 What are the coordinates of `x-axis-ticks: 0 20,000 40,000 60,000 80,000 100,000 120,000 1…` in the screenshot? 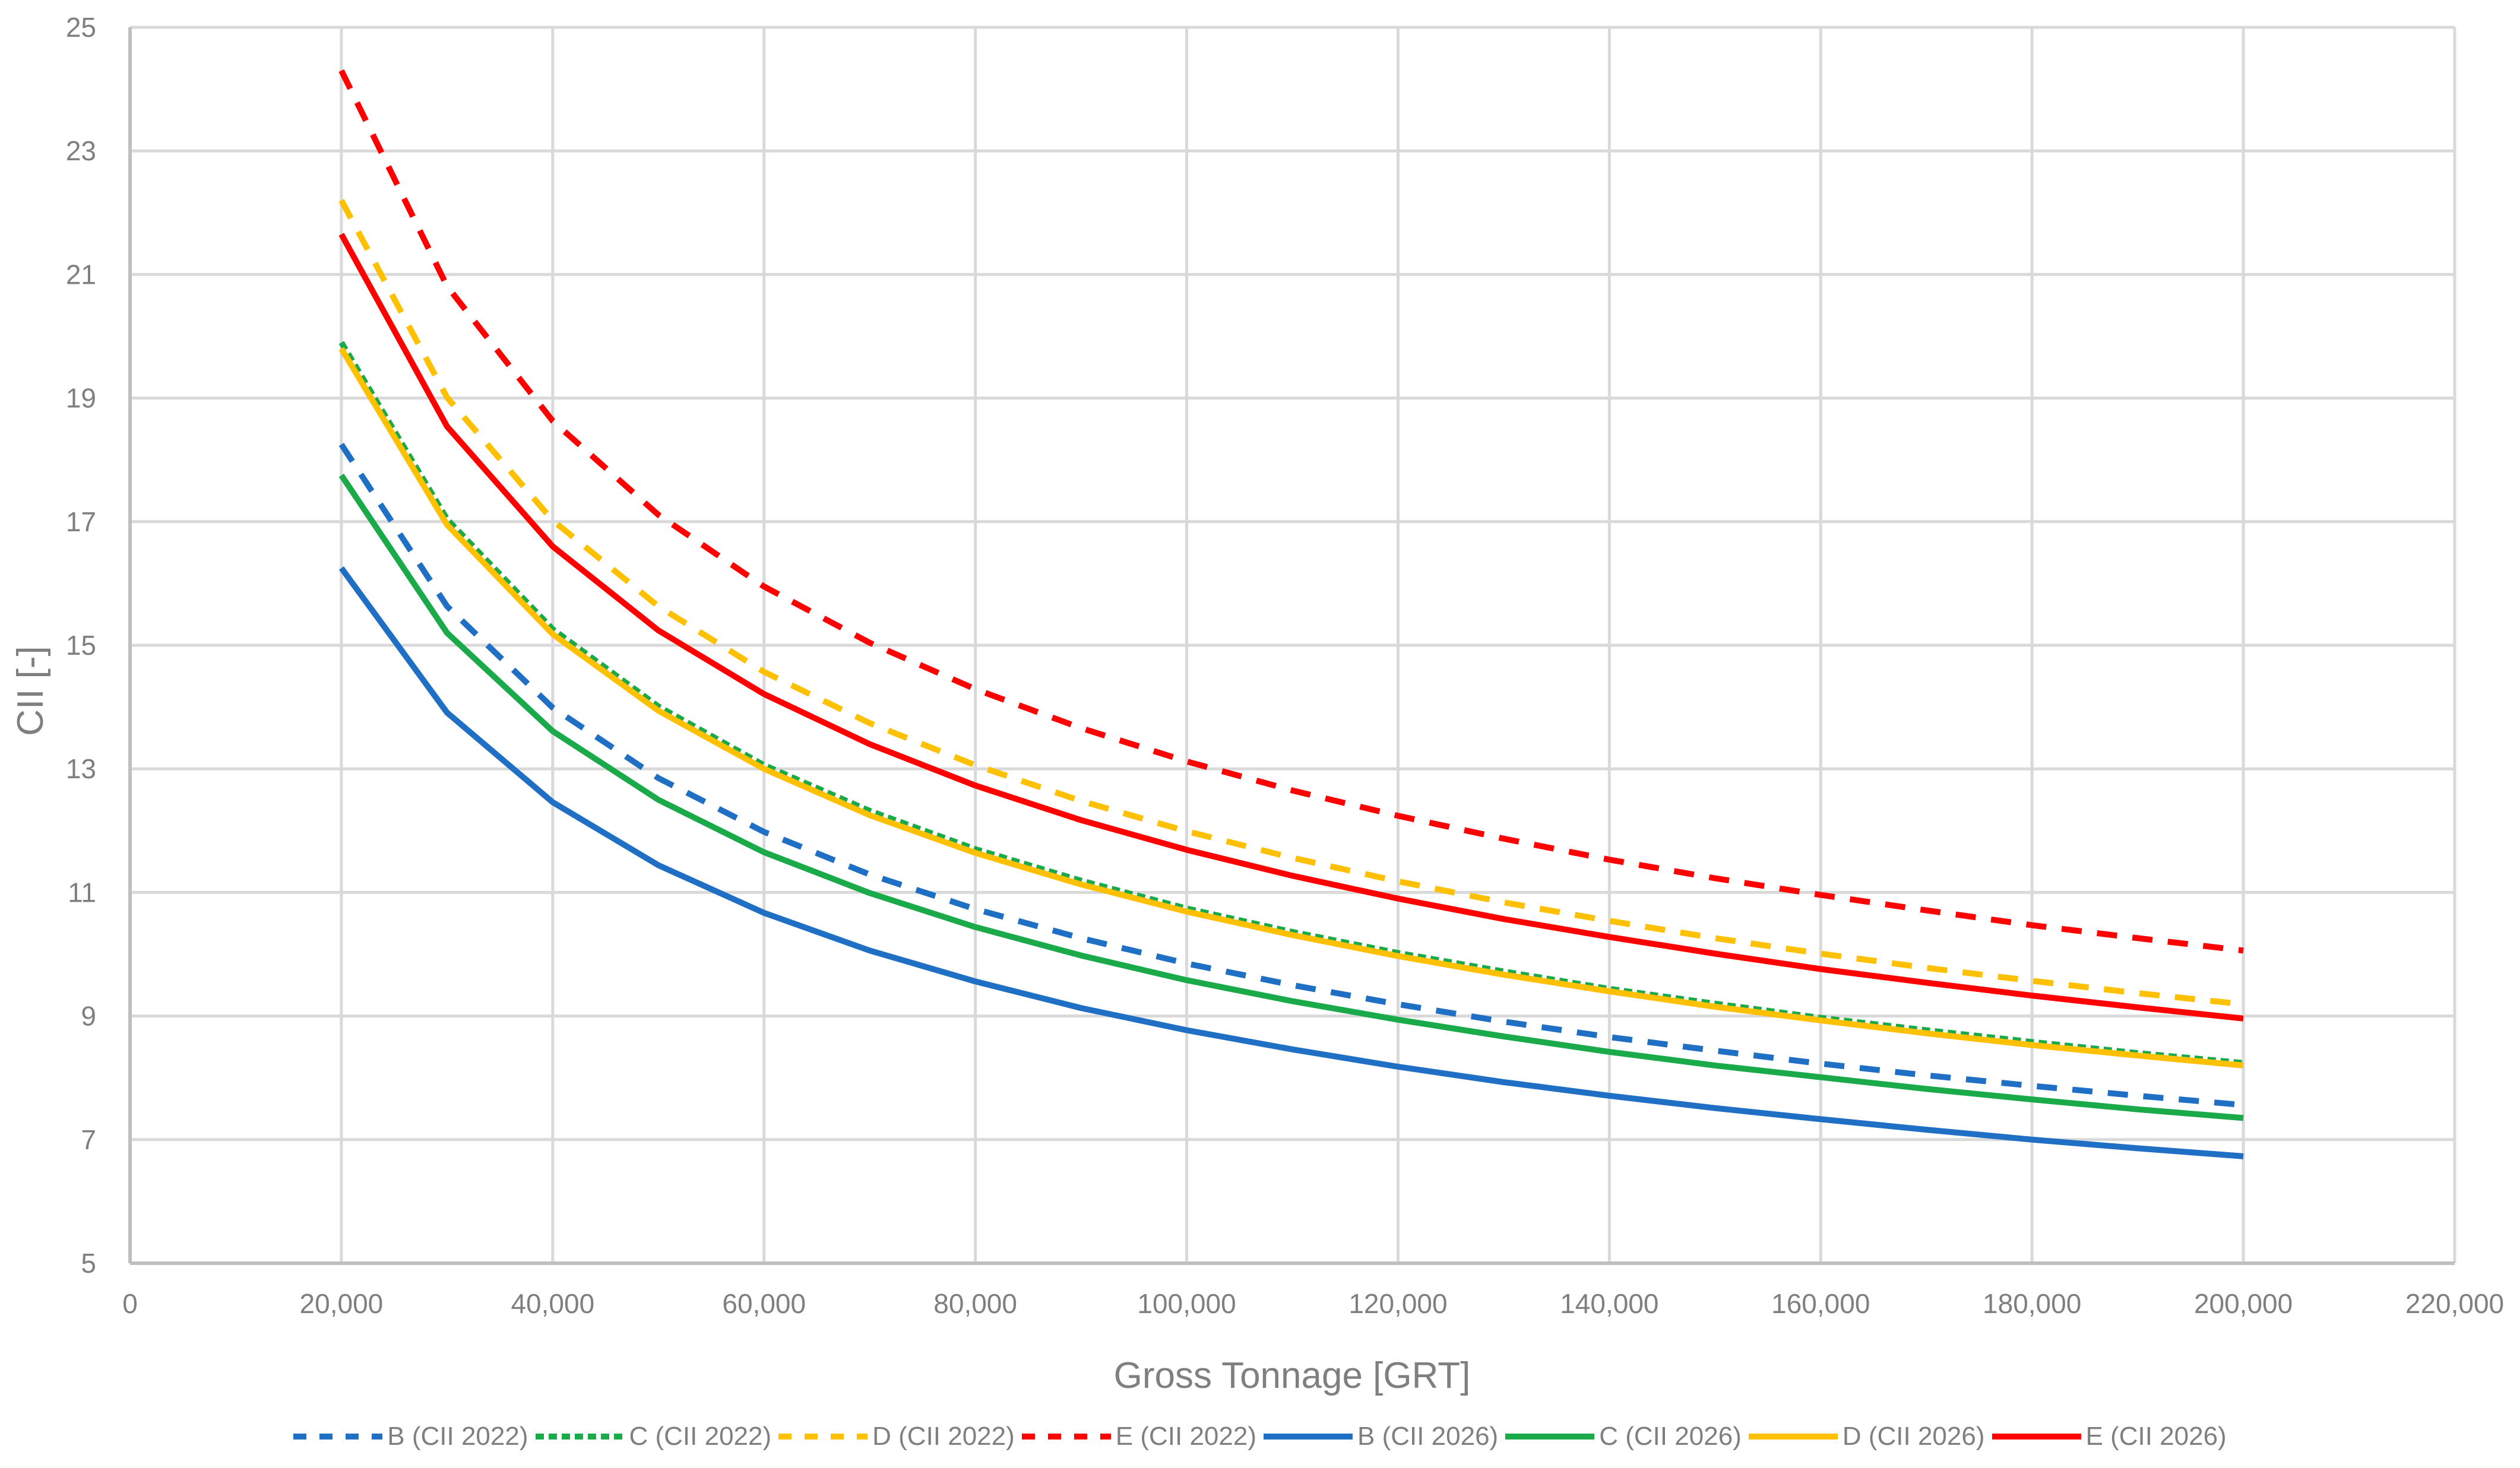 It's located at (1313, 1303).